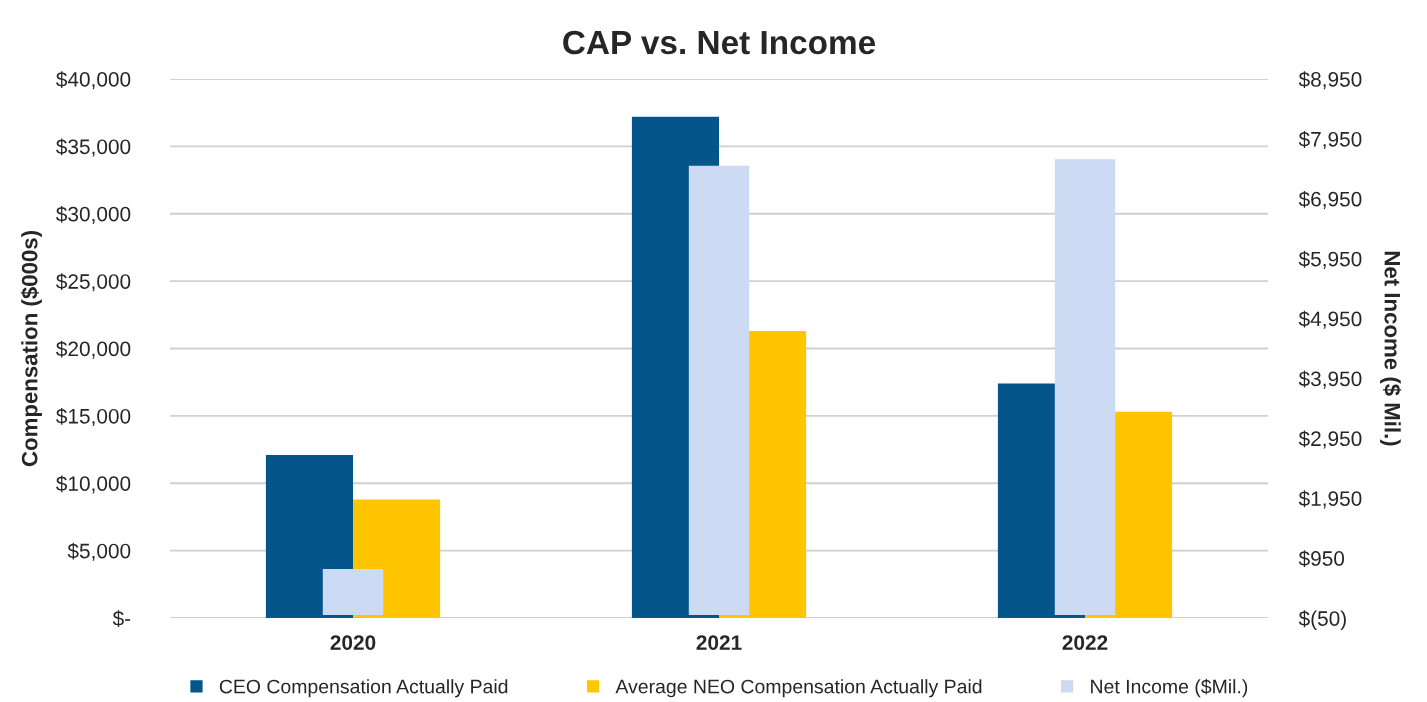  I want to click on y-tick-label: $15,000, so click(93, 417).